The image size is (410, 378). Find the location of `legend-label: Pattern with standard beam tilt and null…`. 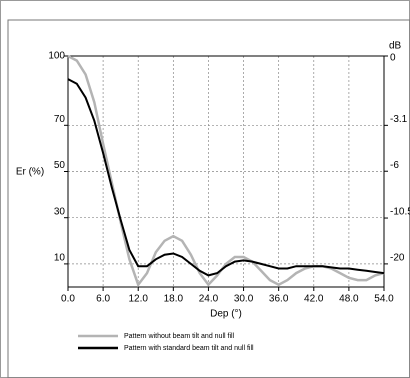

legend-label: Pattern with standard beam tilt and null… is located at coordinates (189, 348).